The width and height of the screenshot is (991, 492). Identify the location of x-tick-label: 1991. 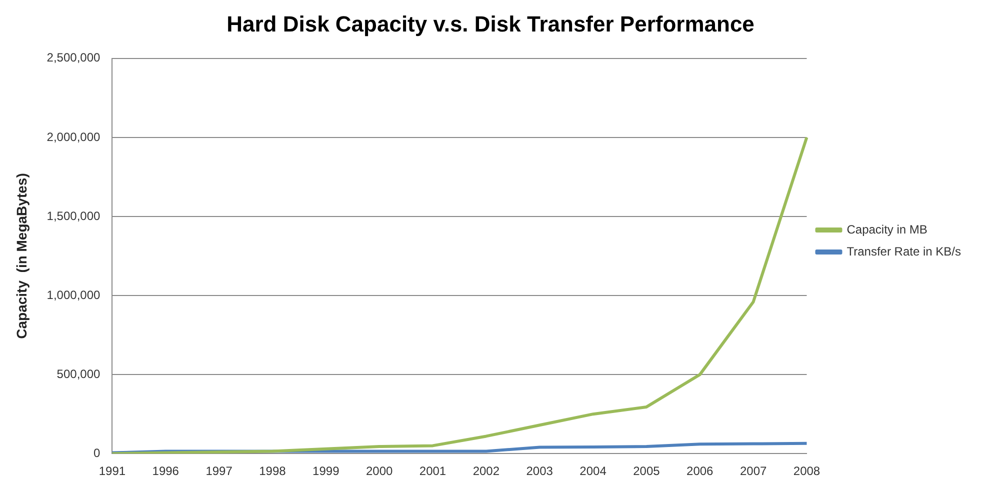
(112, 471).